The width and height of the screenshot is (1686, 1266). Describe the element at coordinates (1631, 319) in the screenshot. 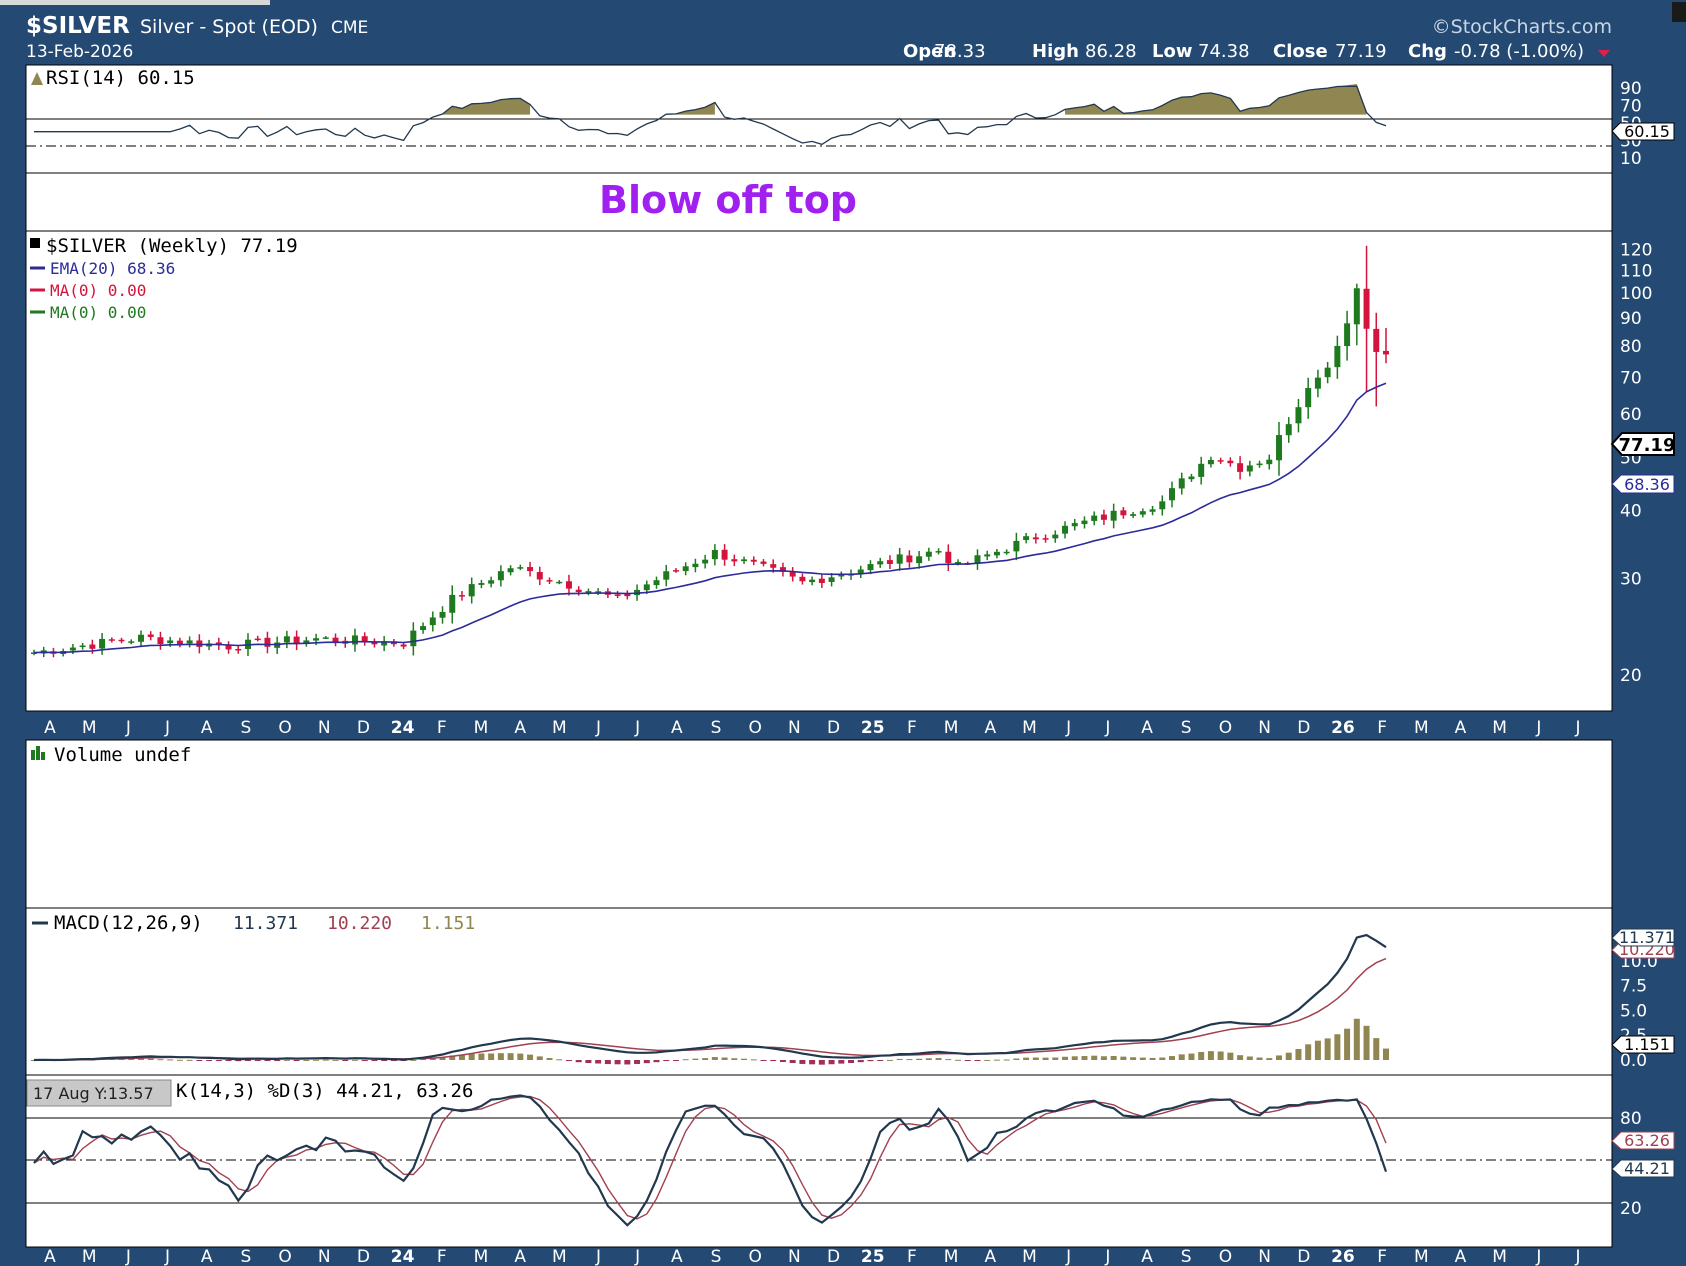

I see `price-tick-label: 90` at that location.